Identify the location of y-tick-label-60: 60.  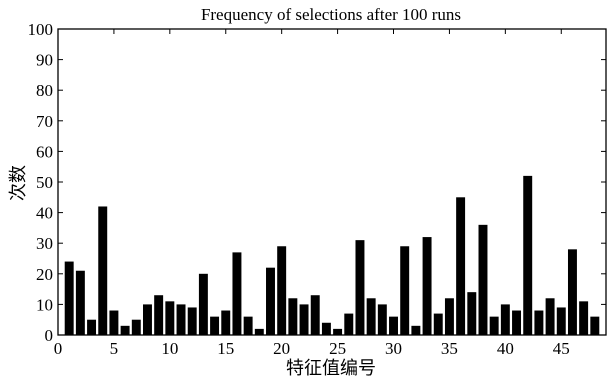
(44, 151).